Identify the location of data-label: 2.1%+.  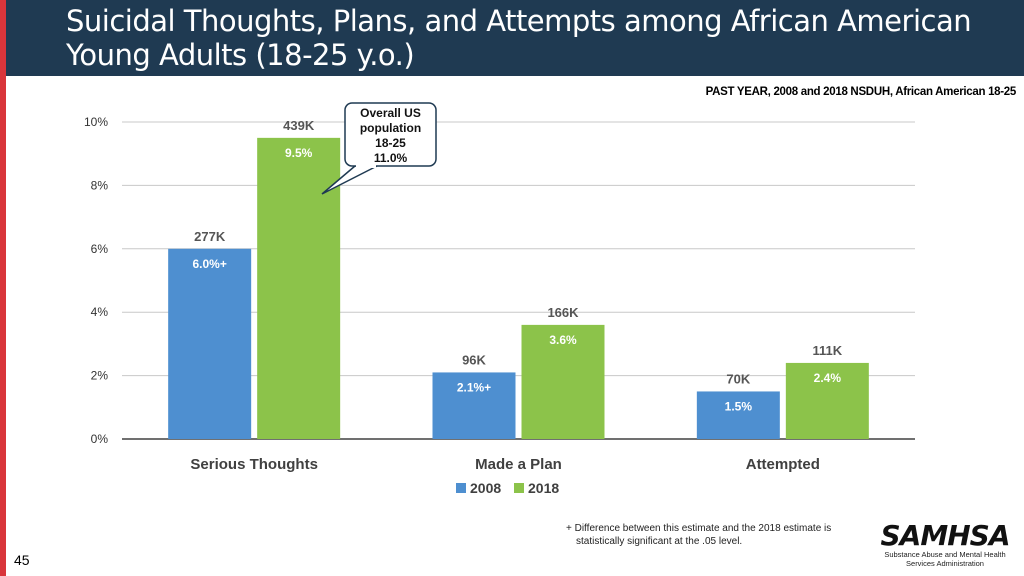
(474, 387).